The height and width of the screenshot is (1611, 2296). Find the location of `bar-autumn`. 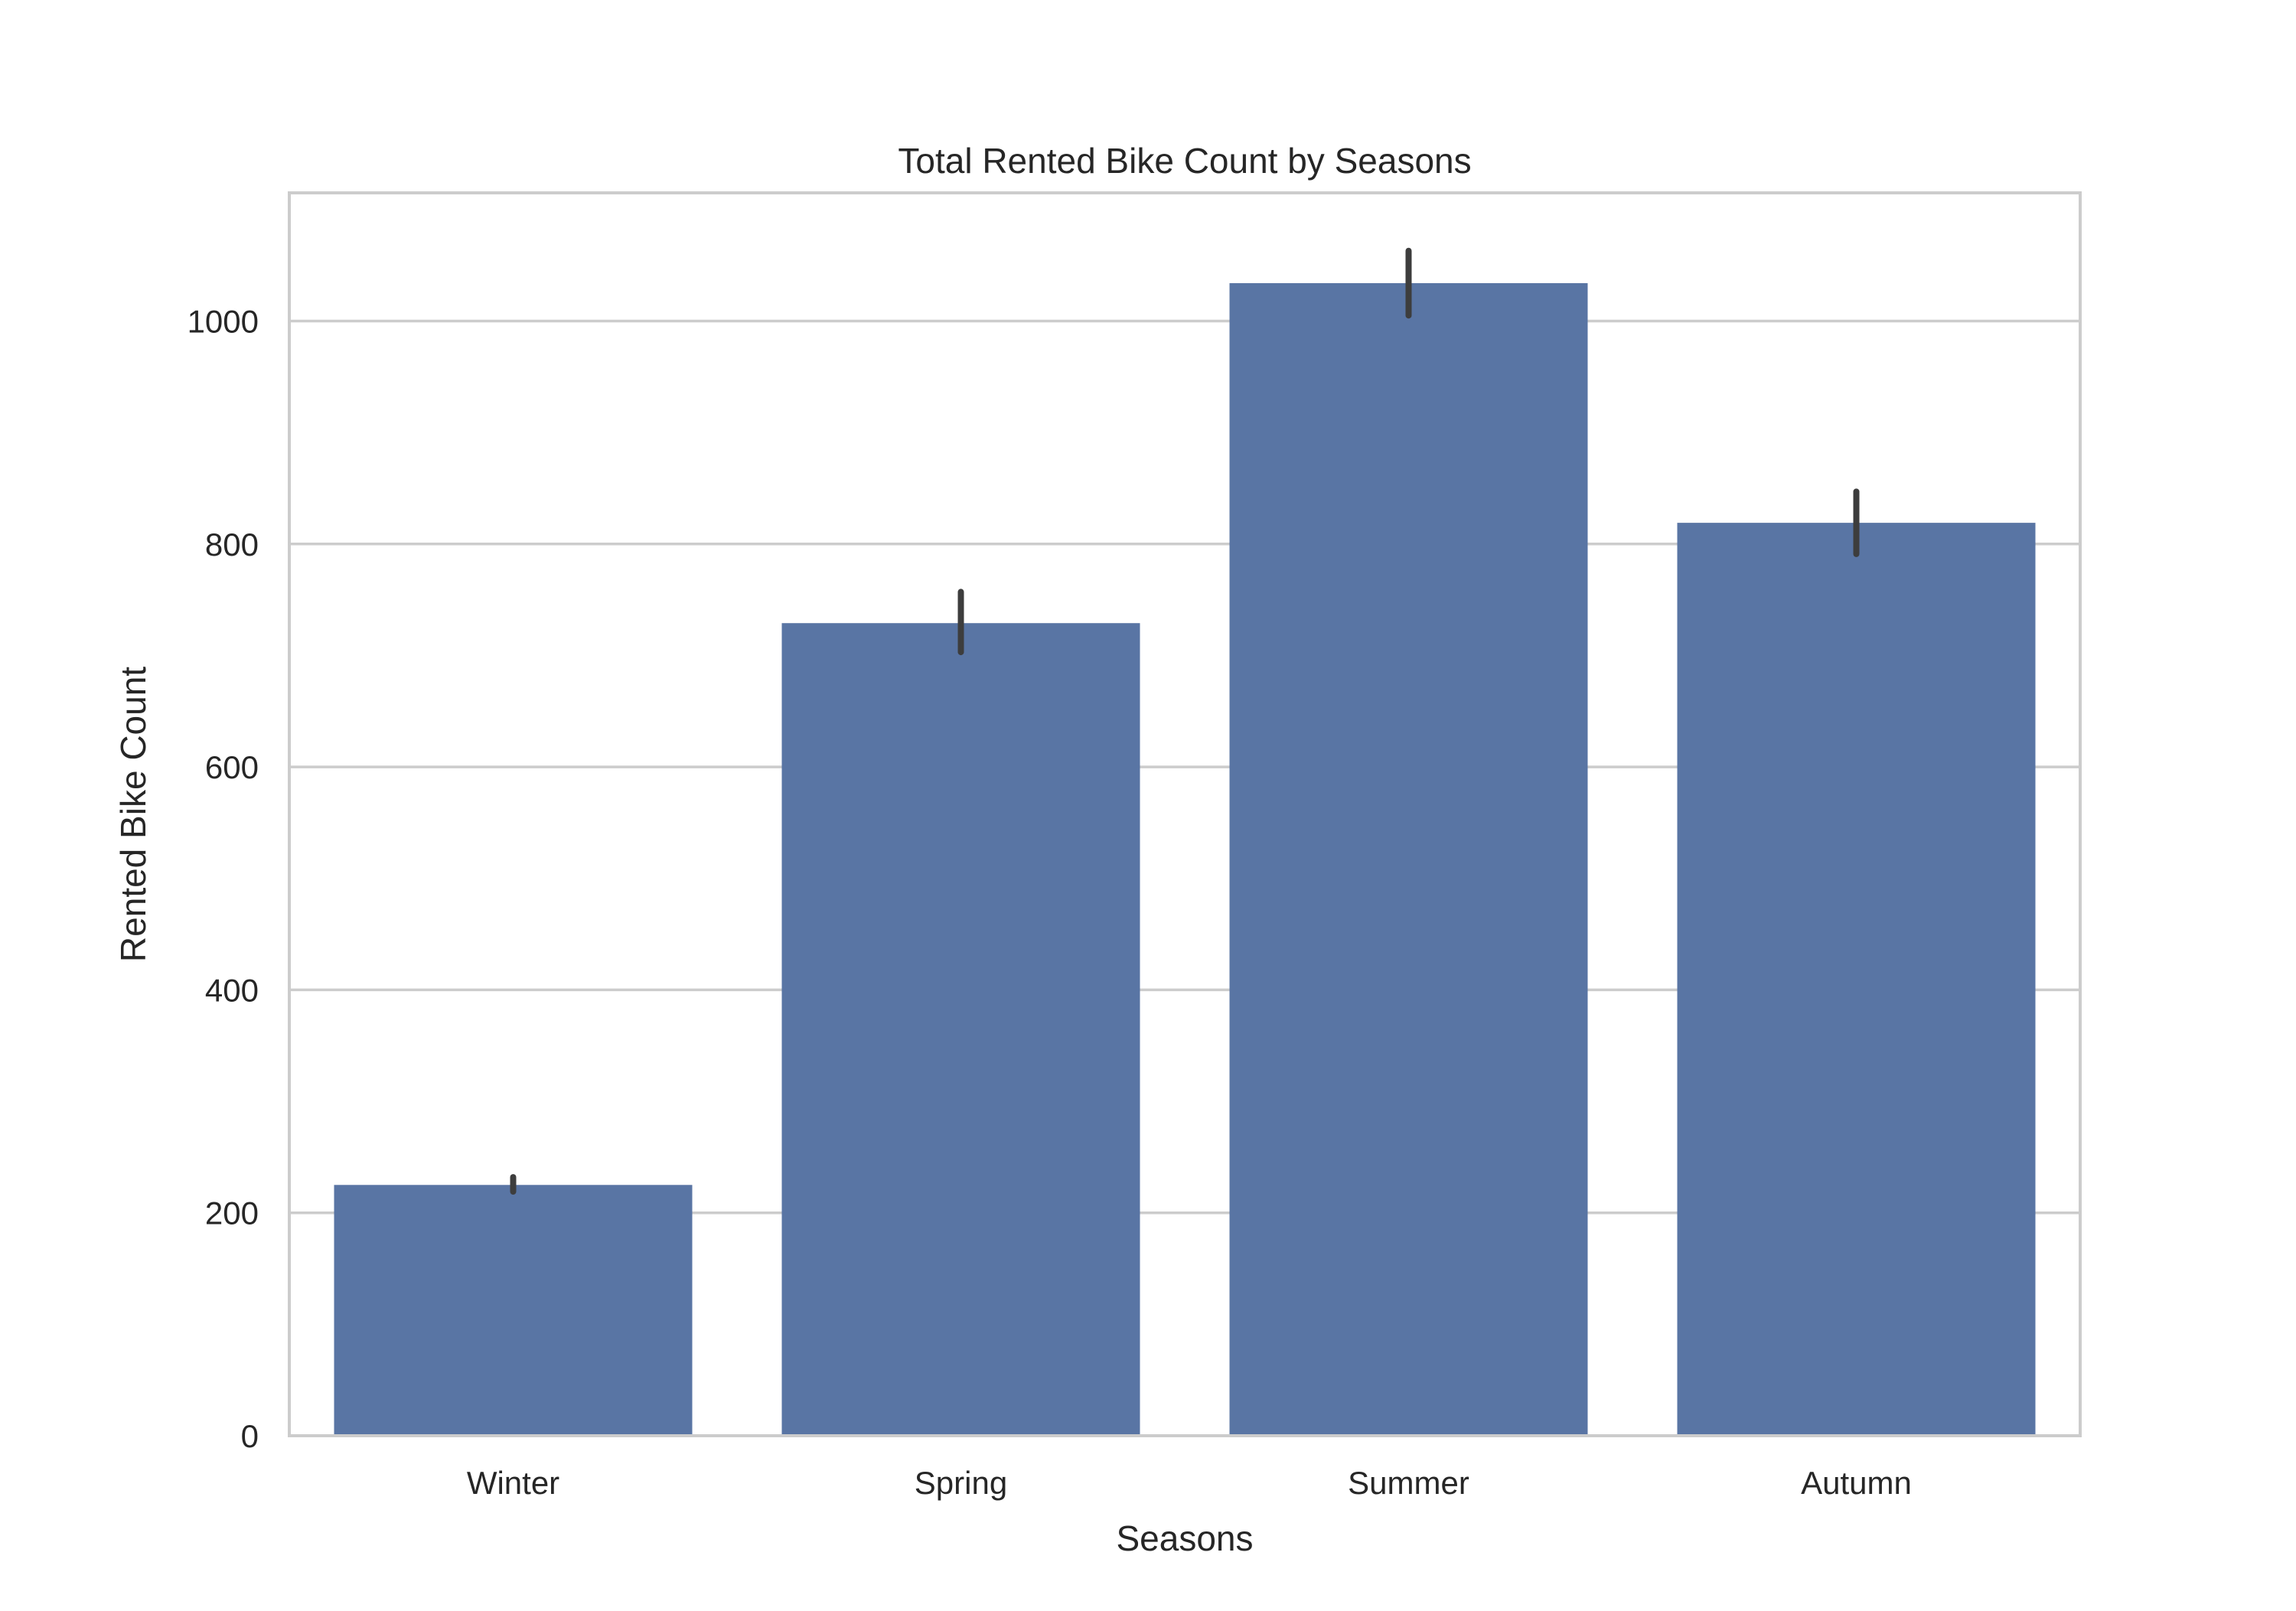

bar-autumn is located at coordinates (1856, 979).